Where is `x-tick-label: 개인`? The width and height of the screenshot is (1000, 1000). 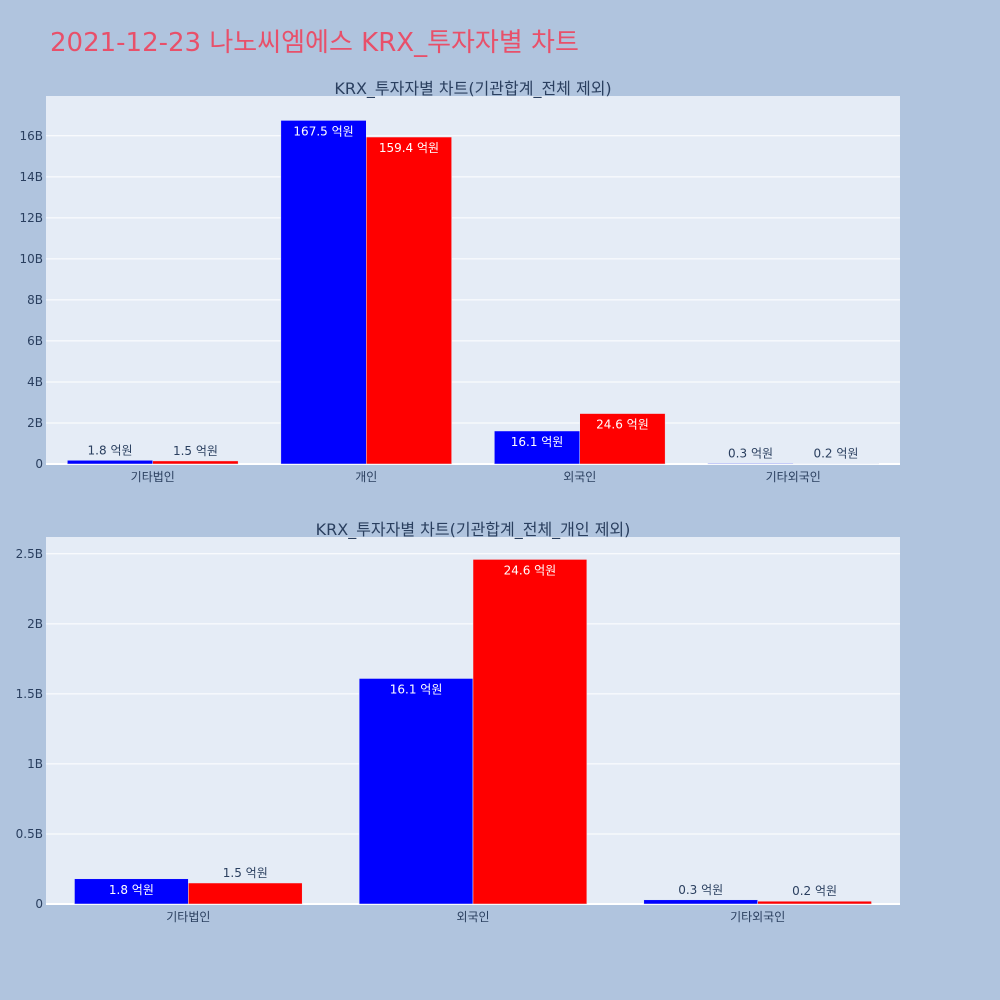
x-tick-label: 개인 is located at coordinates (366, 477).